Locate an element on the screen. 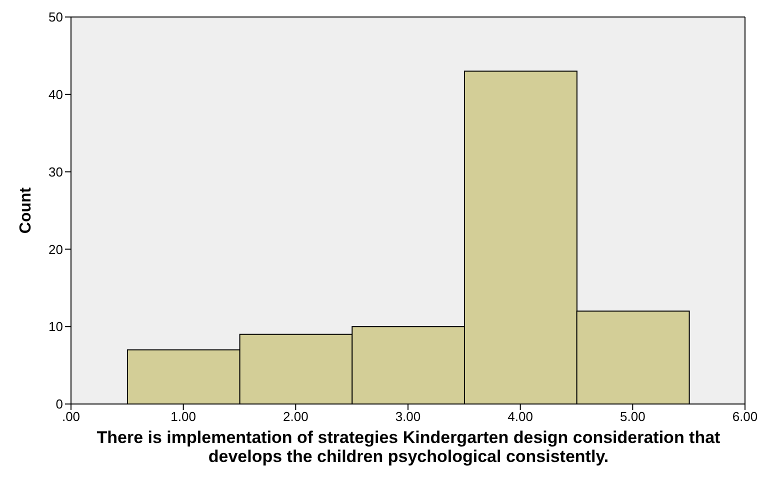  x-tick-label: 2.00 is located at coordinates (295, 416).